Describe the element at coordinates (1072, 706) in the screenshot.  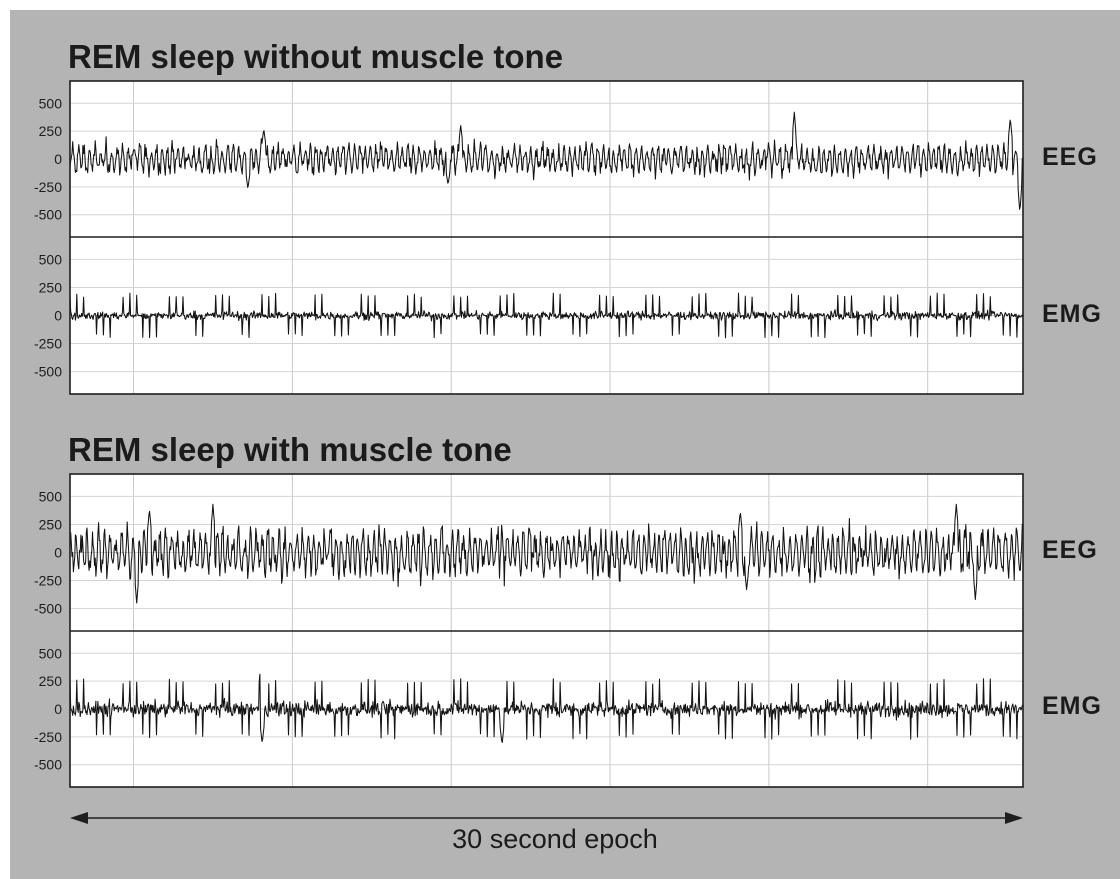
I see `channel-label-emg-2: EMG` at that location.